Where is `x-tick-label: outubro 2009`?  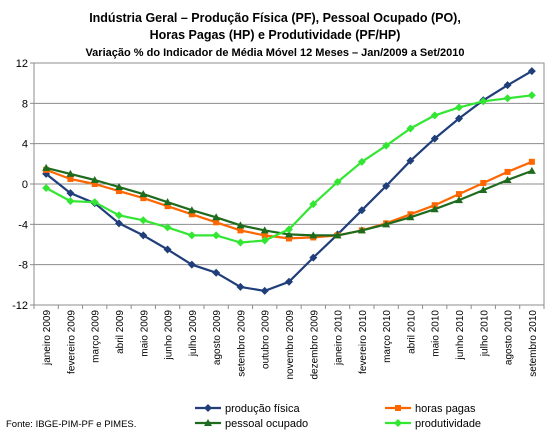 x-tick-label: outubro 2009 is located at coordinates (266, 339).